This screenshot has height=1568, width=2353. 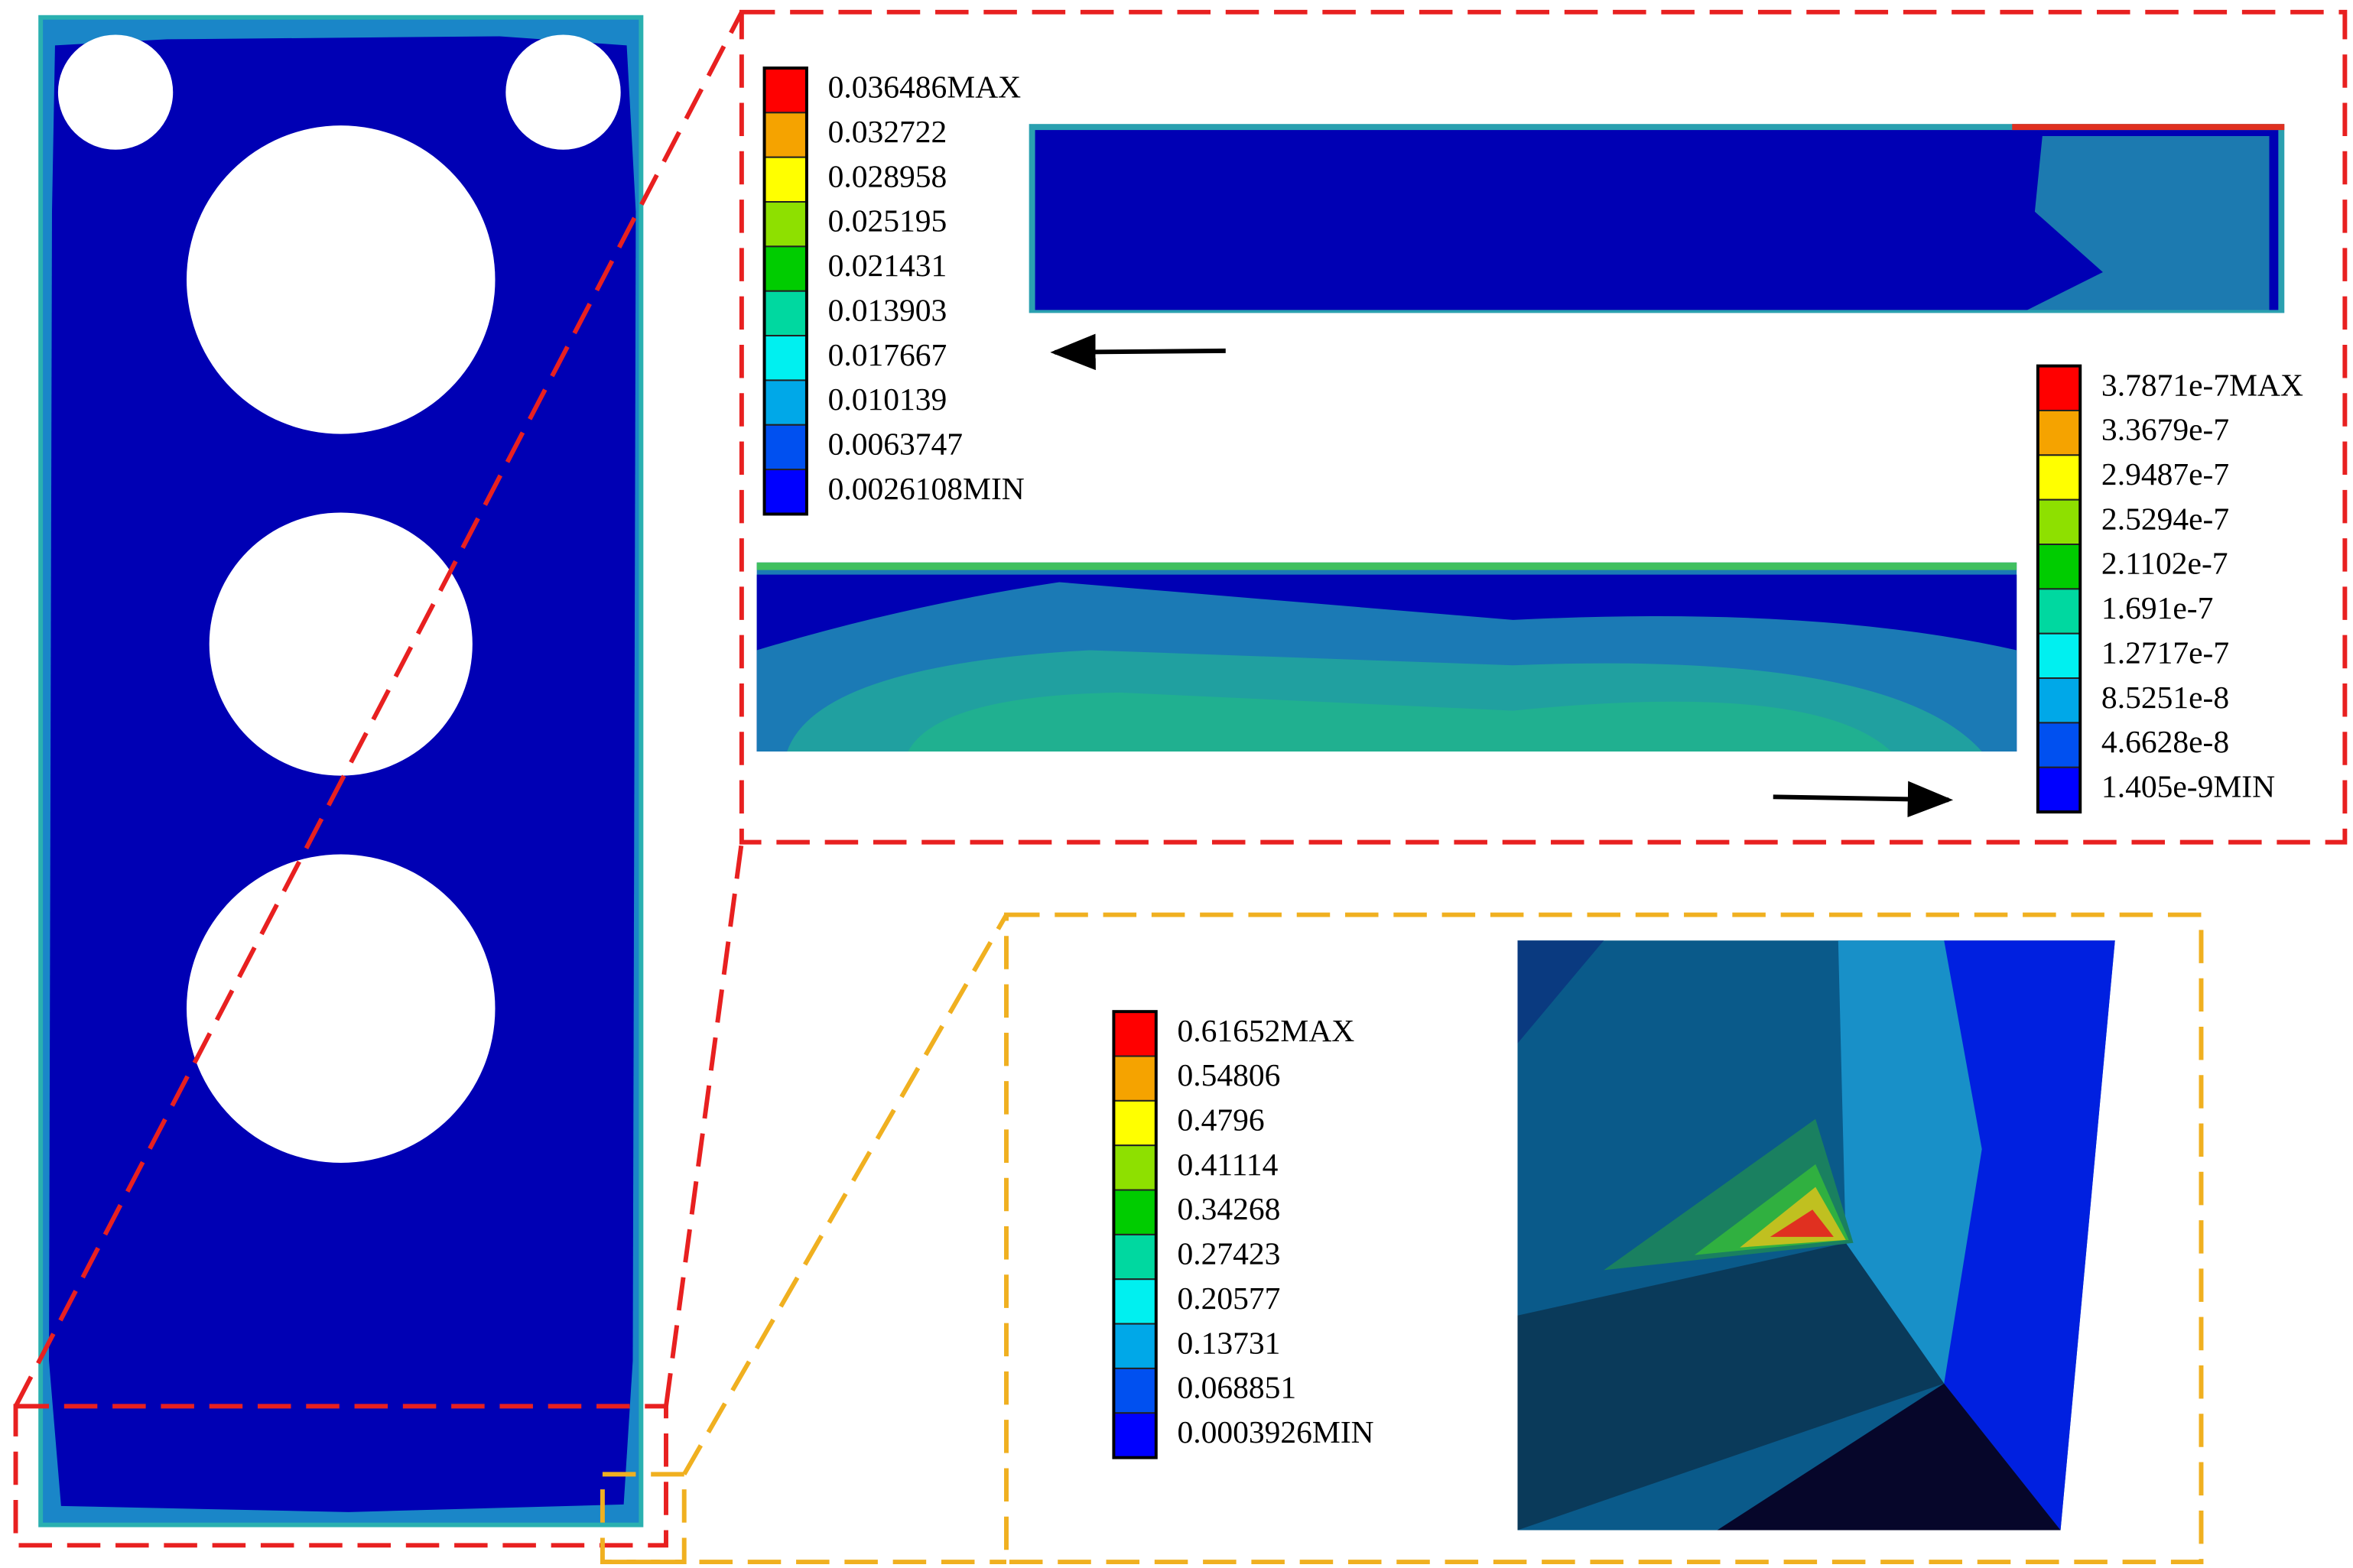 What do you see at coordinates (895, 443) in the screenshot?
I see `legend-label: 0.0063747` at bounding box center [895, 443].